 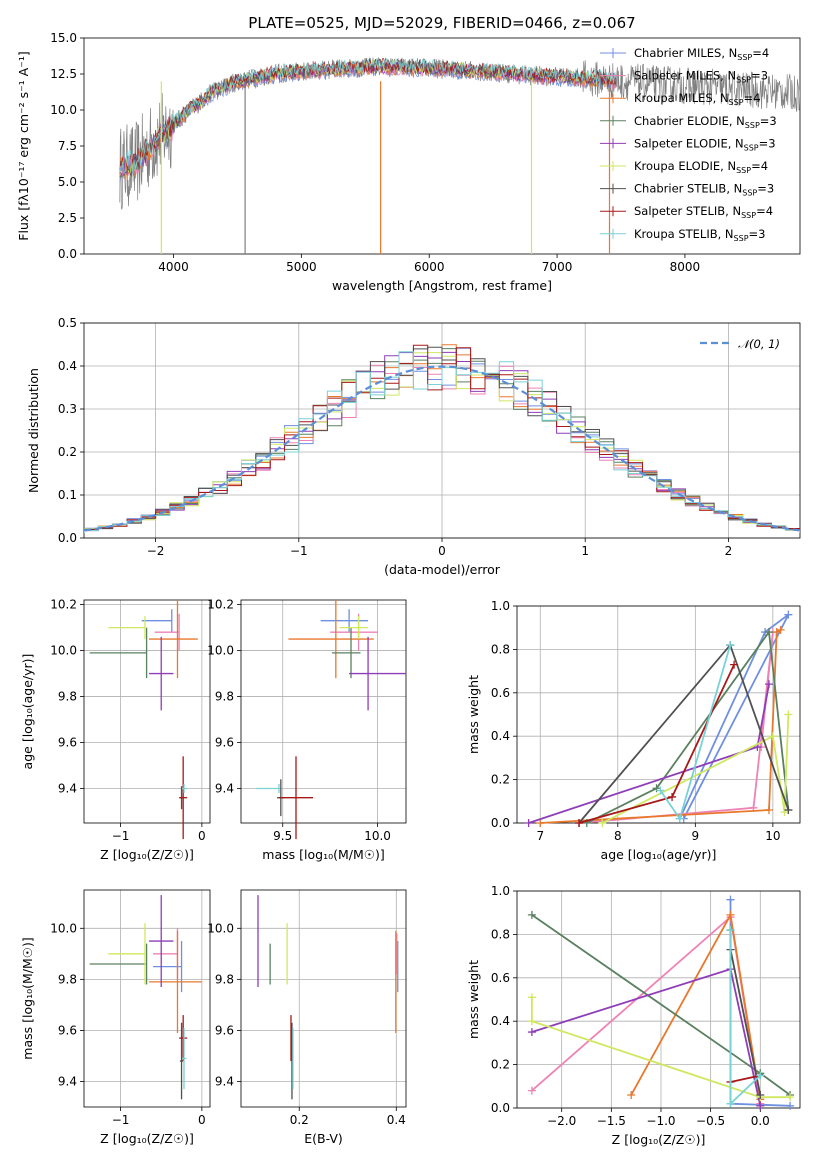 I want to click on mass-vs-EBV-panel: 0.2 0.4 9.4 9.6 9.8 10.0 E(B-V), so click(x=307, y=1017).